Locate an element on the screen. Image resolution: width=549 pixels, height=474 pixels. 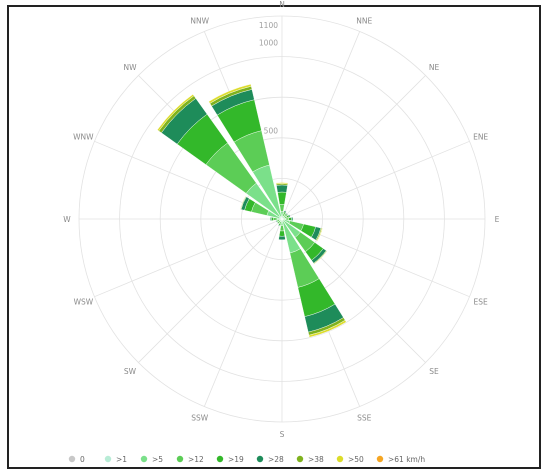
legend-label-2: >5 is located at coordinates (157, 459).